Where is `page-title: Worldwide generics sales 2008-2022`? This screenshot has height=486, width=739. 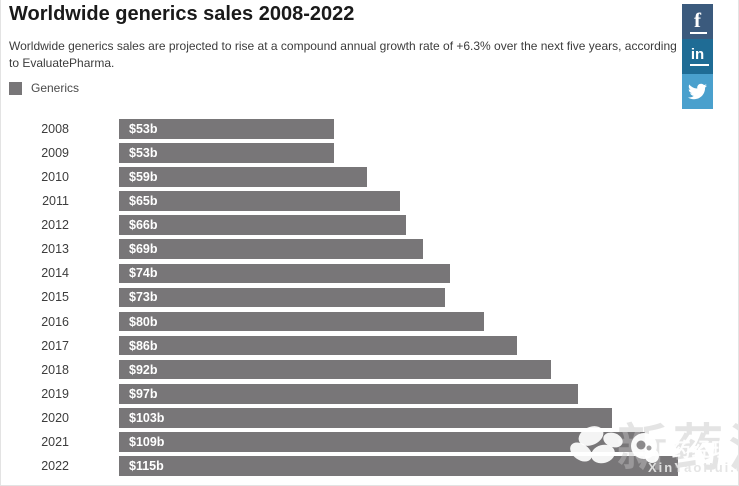 page-title: Worldwide generics sales 2008-2022 is located at coordinates (182, 14).